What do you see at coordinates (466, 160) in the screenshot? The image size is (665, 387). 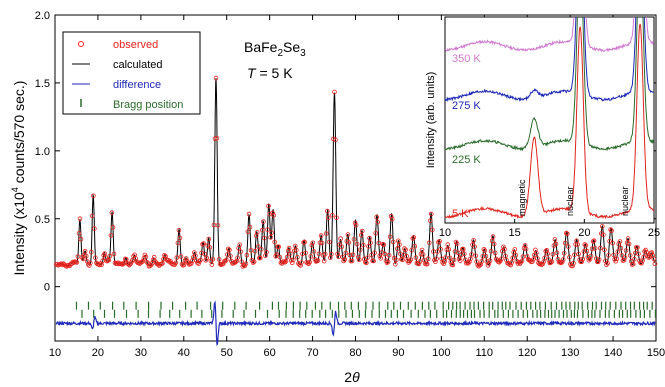 I see `inset-label-225k: 225 K` at bounding box center [466, 160].